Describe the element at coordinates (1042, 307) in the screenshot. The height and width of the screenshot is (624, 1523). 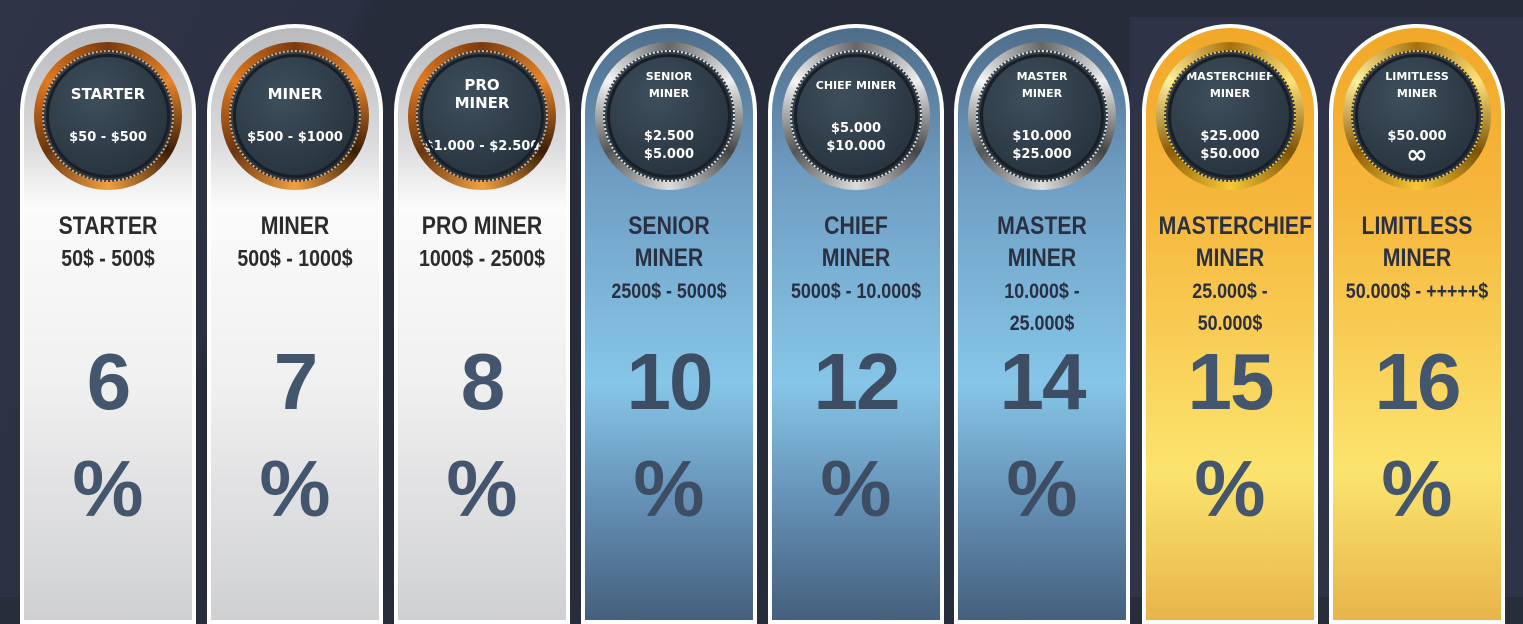
I see `plan-range: 10.000$ - 25.000$` at that location.